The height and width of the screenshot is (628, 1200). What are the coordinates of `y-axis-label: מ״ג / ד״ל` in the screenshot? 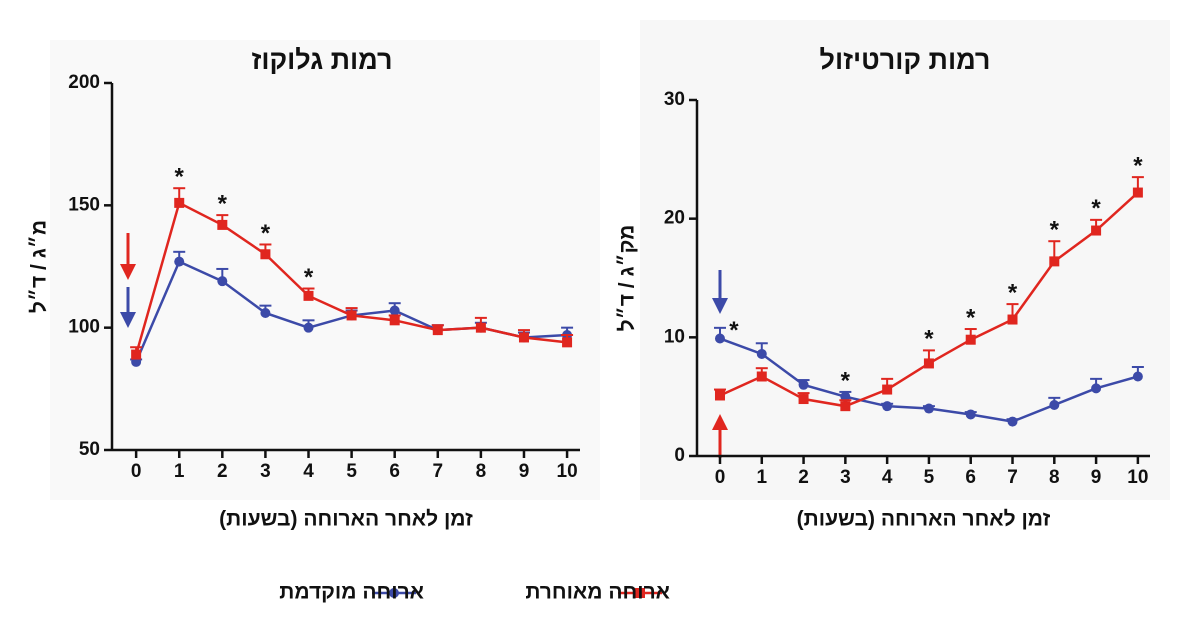 It's located at (39, 266).